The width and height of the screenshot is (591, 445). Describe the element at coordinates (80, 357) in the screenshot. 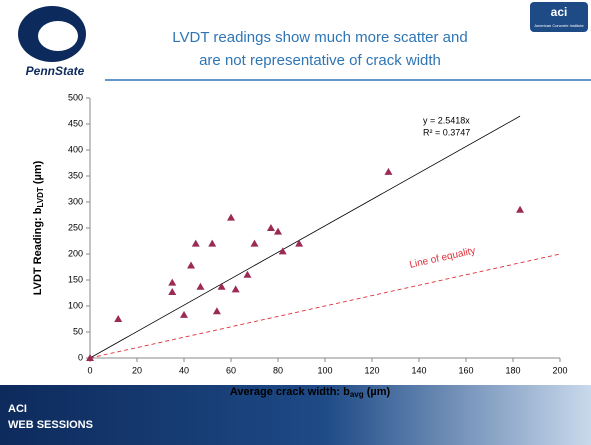

I see `y-tick-label: 0` at that location.